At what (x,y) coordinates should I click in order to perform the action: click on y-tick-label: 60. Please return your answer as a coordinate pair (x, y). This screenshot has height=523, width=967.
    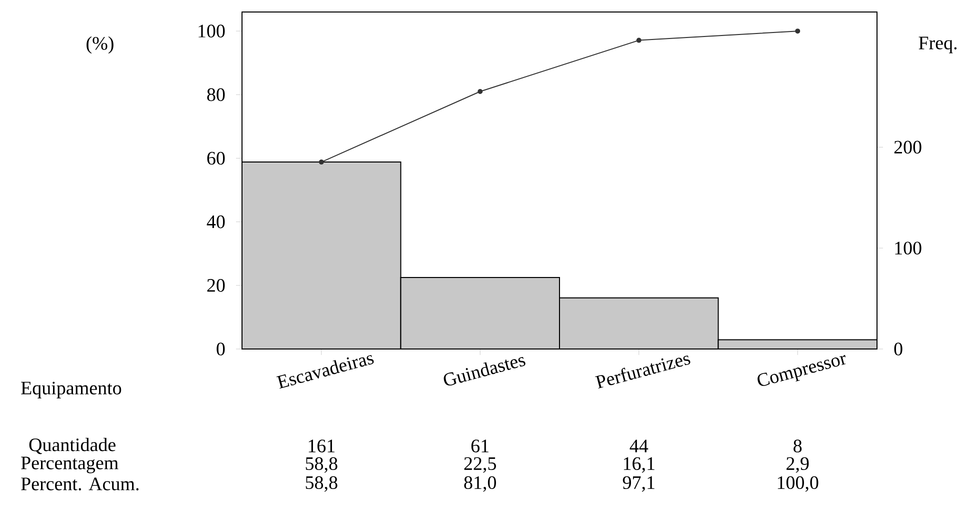
    Looking at the image, I should click on (216, 158).